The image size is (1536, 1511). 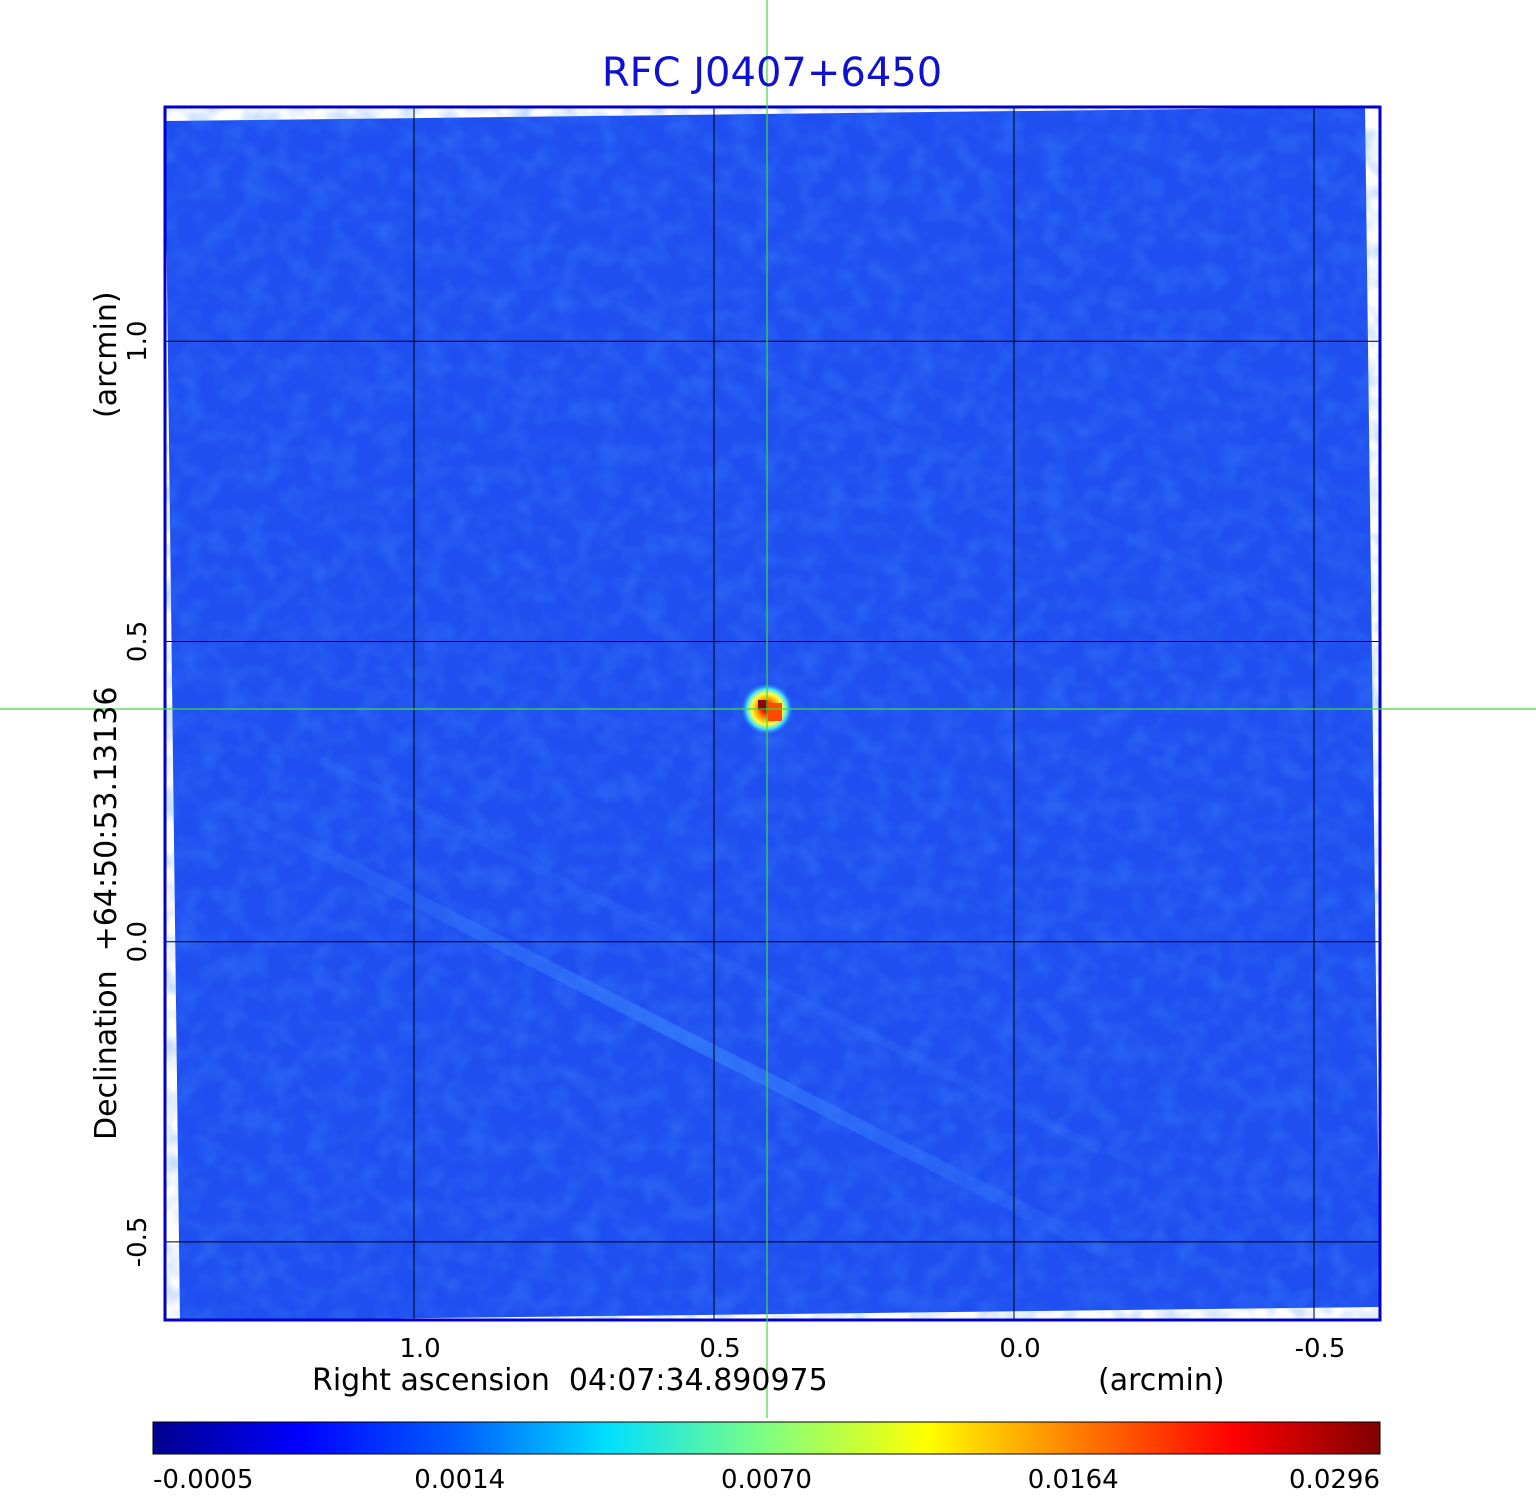 I want to click on colorbar-tick-label: 0.0070, so click(x=766, y=1480).